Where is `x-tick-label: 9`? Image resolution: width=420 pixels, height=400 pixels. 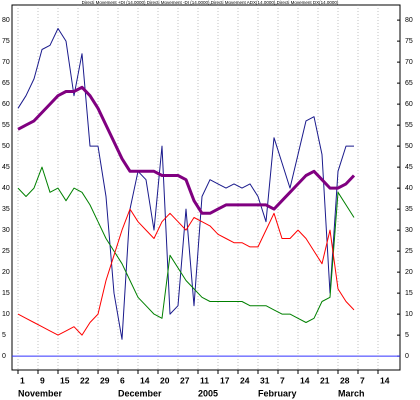 x-tick-label: 9 is located at coordinates (42, 380).